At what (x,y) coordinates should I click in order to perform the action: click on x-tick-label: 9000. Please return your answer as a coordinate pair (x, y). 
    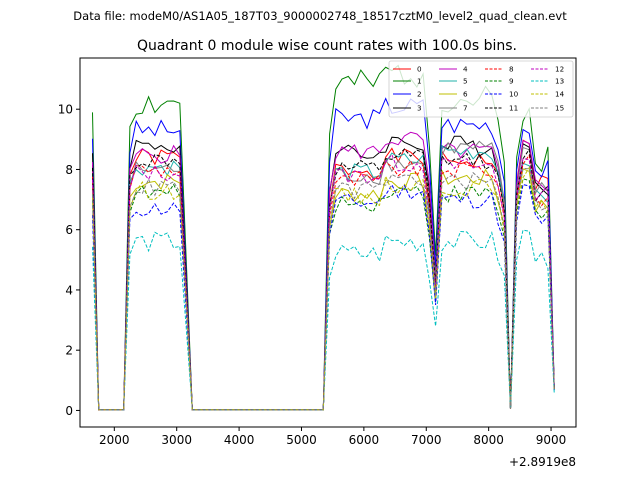
    Looking at the image, I should click on (551, 440).